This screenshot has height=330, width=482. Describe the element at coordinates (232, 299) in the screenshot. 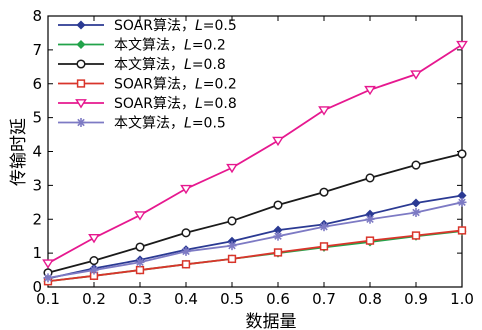

I see `x-tick-label: 0.5` at that location.